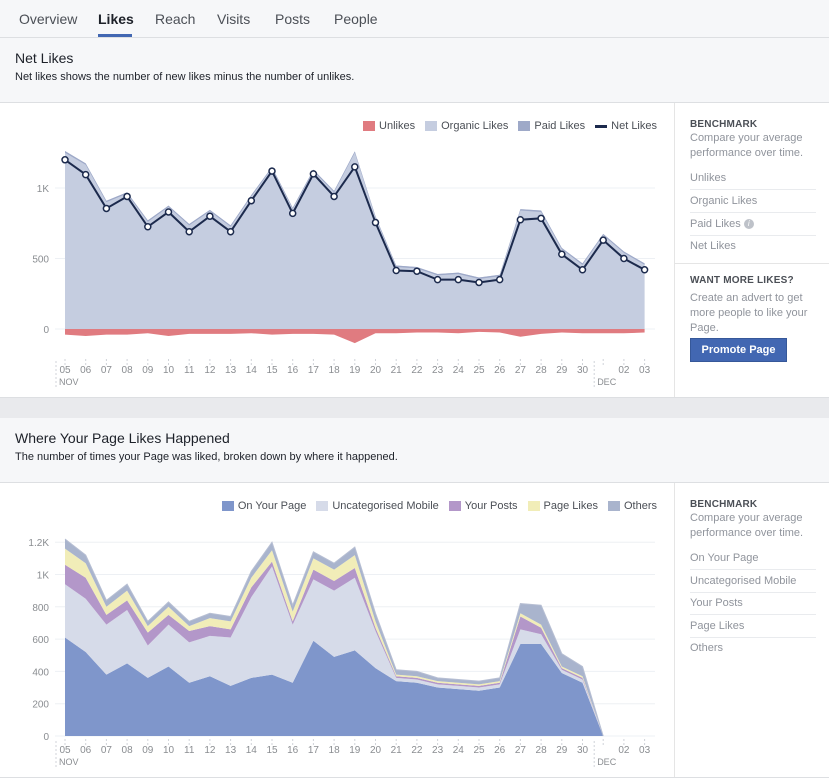 The image size is (829, 778). What do you see at coordinates (175, 19) in the screenshot?
I see `tab-reach: Reach` at bounding box center [175, 19].